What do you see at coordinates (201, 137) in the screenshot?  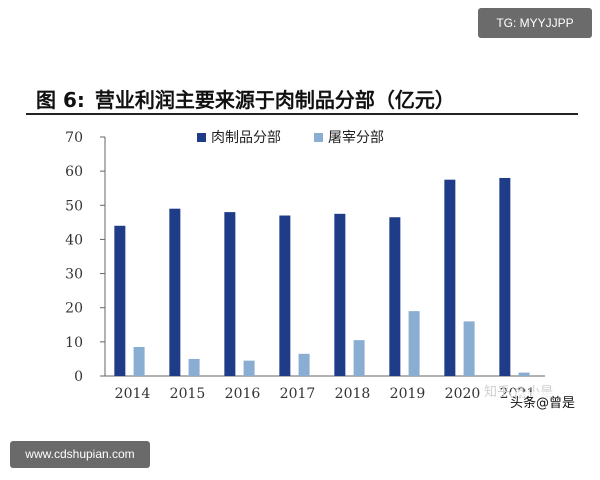 I see `legend-swatch-meat` at bounding box center [201, 137].